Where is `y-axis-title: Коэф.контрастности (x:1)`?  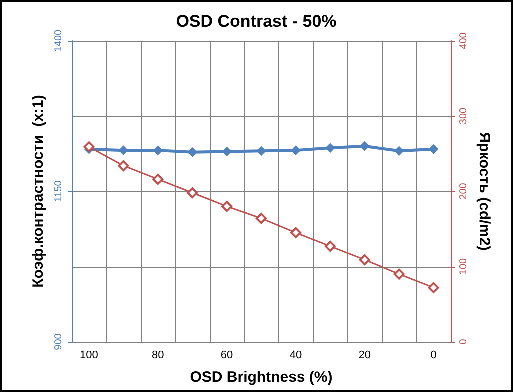 y-axis-title: Коэф.контрастности (x:1) is located at coordinates (39, 191).